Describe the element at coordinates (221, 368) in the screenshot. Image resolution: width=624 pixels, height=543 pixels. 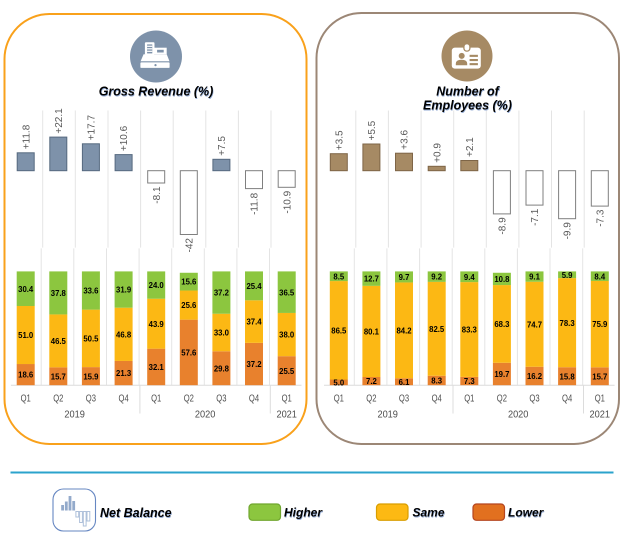
I see `svg-text: 29.8` at that location.